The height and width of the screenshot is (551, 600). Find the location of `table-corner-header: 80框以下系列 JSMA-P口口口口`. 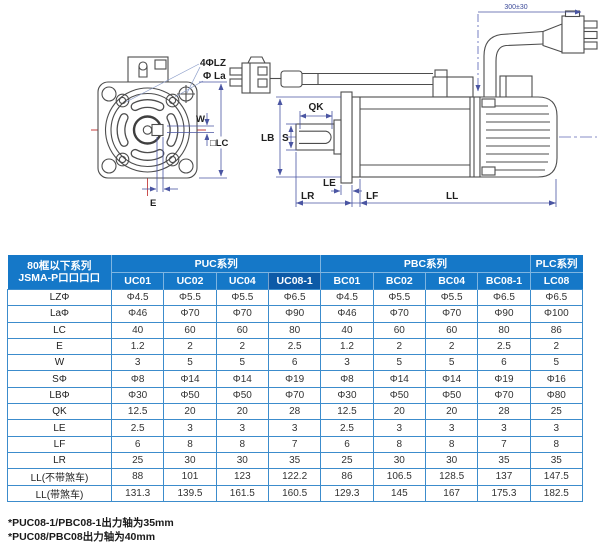

table-corner-header: 80框以下系列 JSMA-P口口口口 is located at coordinates (59, 272).